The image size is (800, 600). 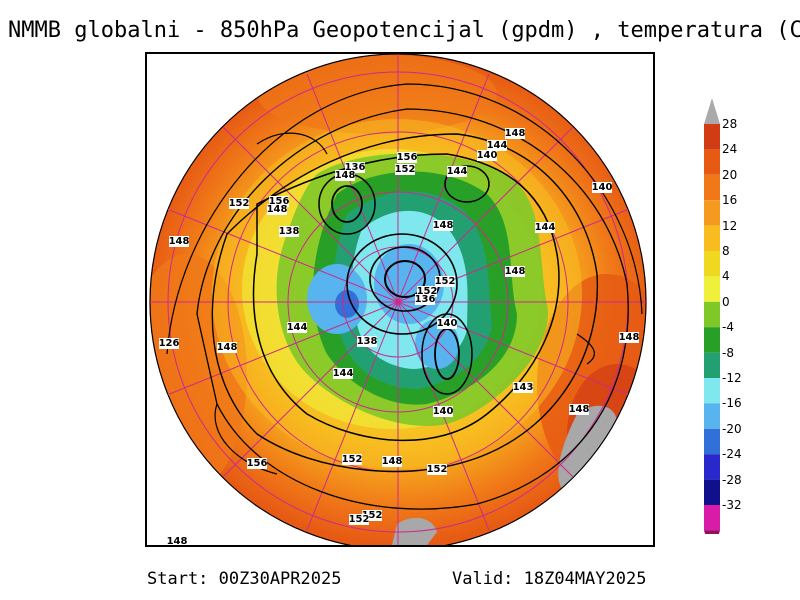 I want to click on colorbar-tick-label: -24, so click(x=732, y=454).